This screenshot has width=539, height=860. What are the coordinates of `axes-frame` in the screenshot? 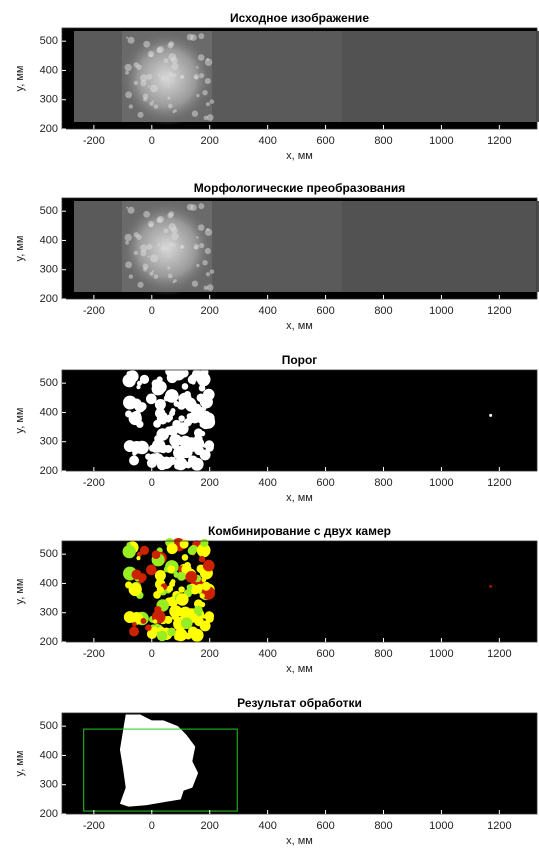 It's located at (299, 591).